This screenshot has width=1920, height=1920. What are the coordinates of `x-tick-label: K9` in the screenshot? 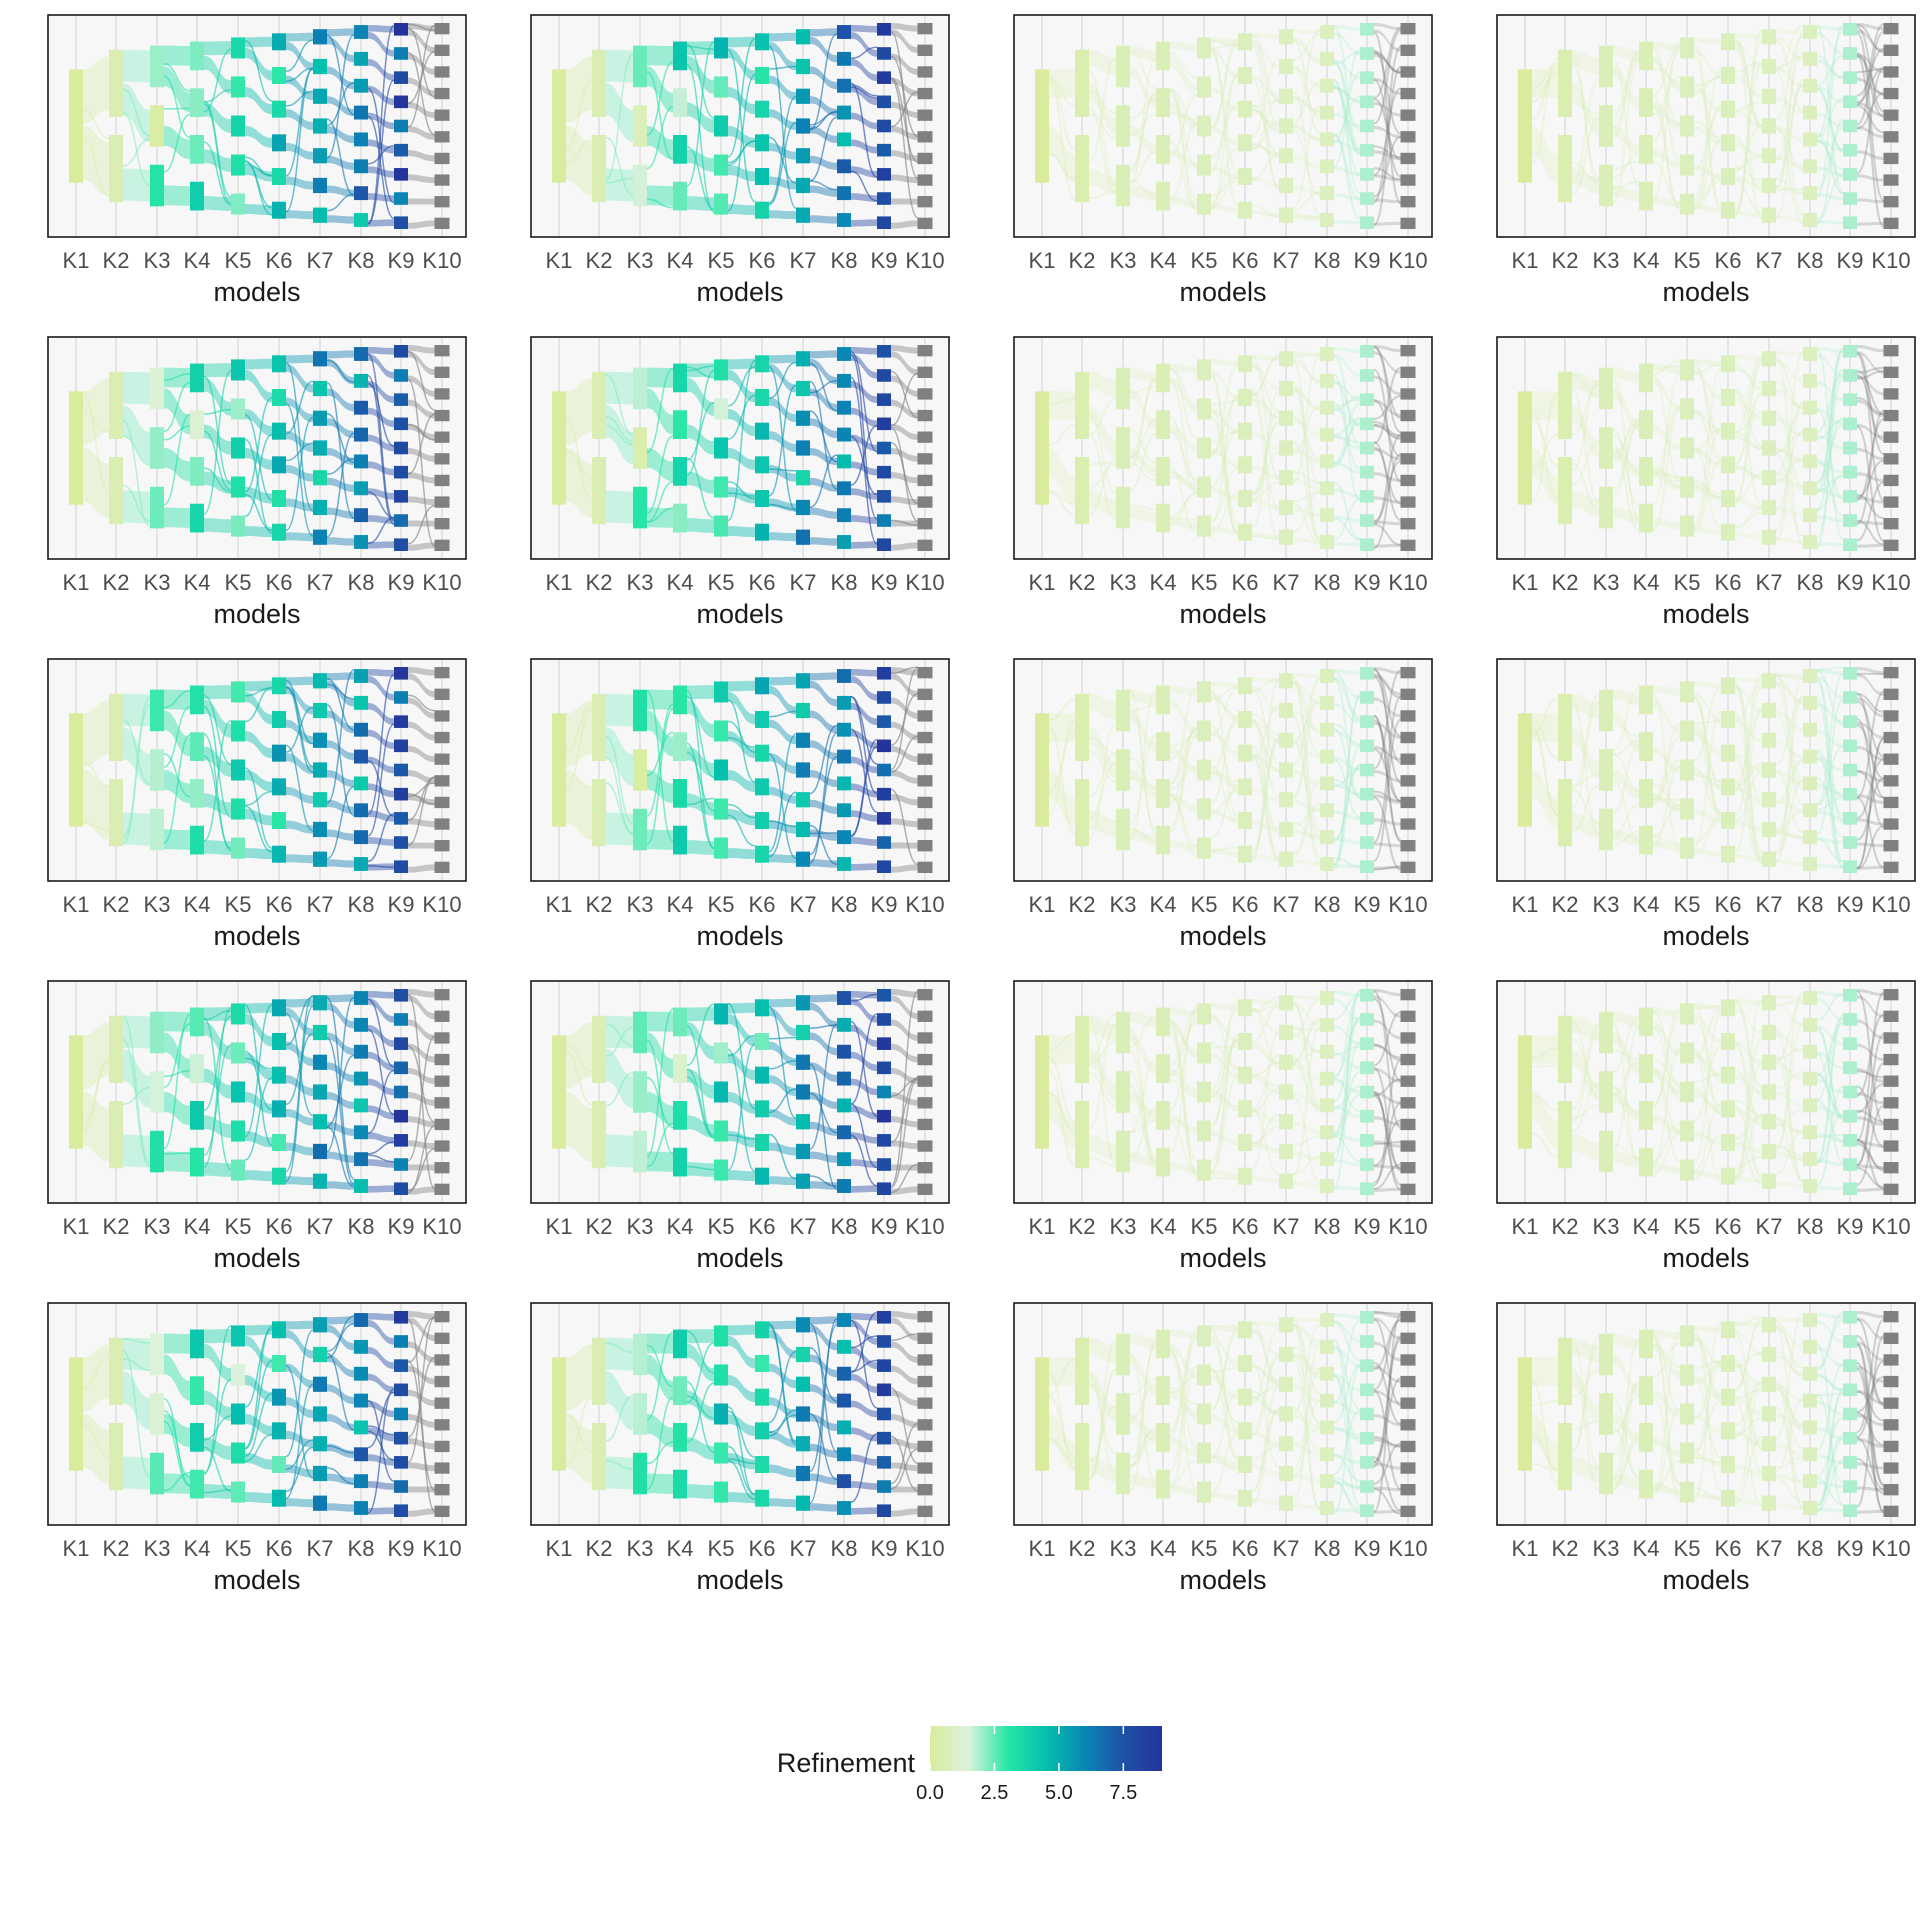 It's located at (401, 260).